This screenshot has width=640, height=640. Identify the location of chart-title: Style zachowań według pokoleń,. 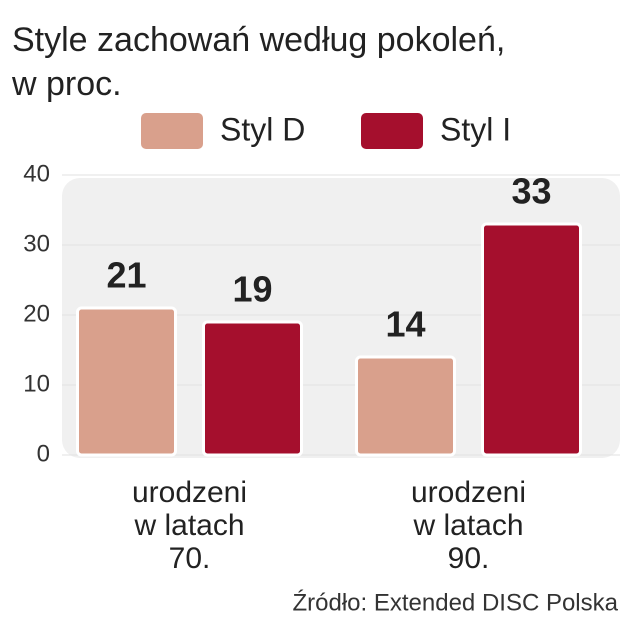
(258, 40).